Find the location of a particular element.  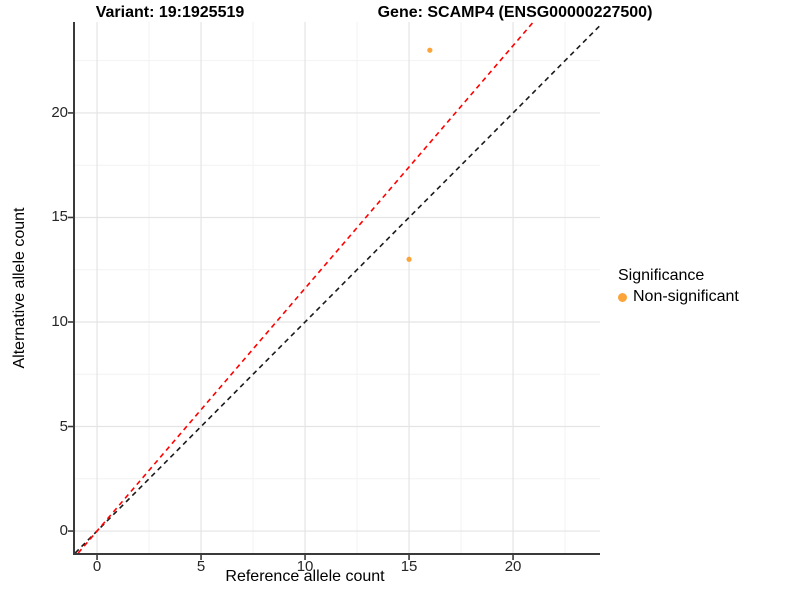

x-tick-label: 10 is located at coordinates (305, 566).